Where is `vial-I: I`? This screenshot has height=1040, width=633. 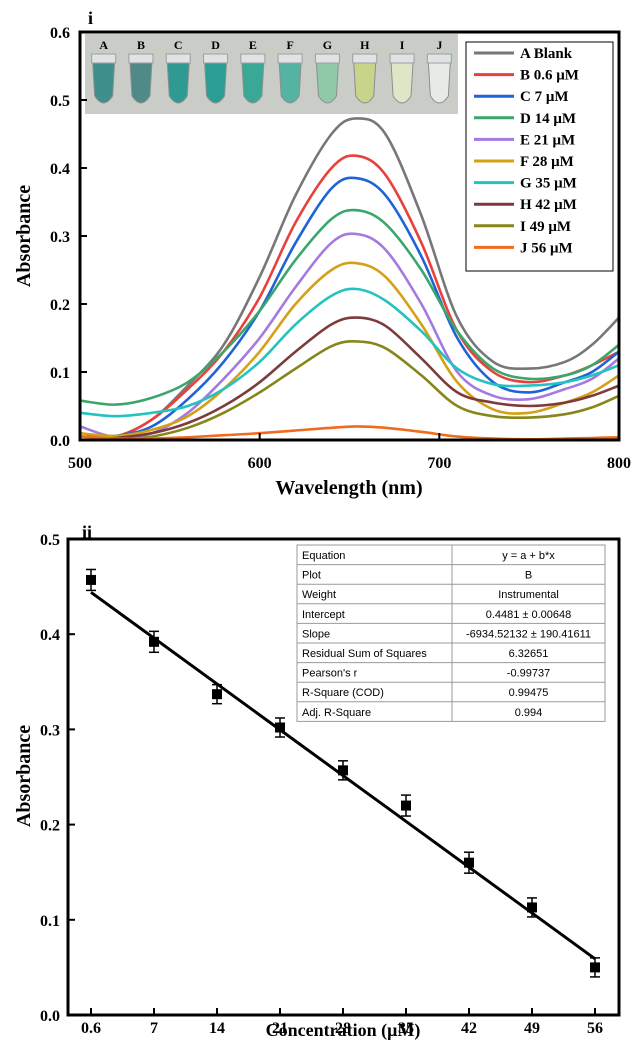 vial-I: I is located at coordinates (402, 71).